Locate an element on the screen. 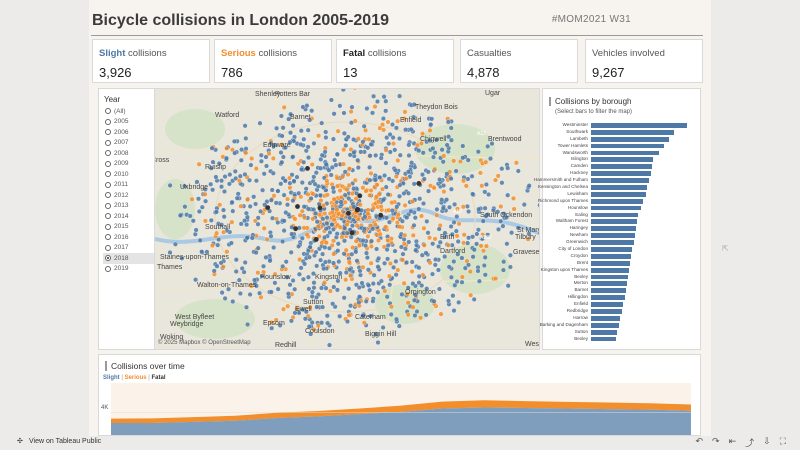 The height and width of the screenshot is (450, 800). borough-bar-row: Sutton is located at coordinates (622, 332).